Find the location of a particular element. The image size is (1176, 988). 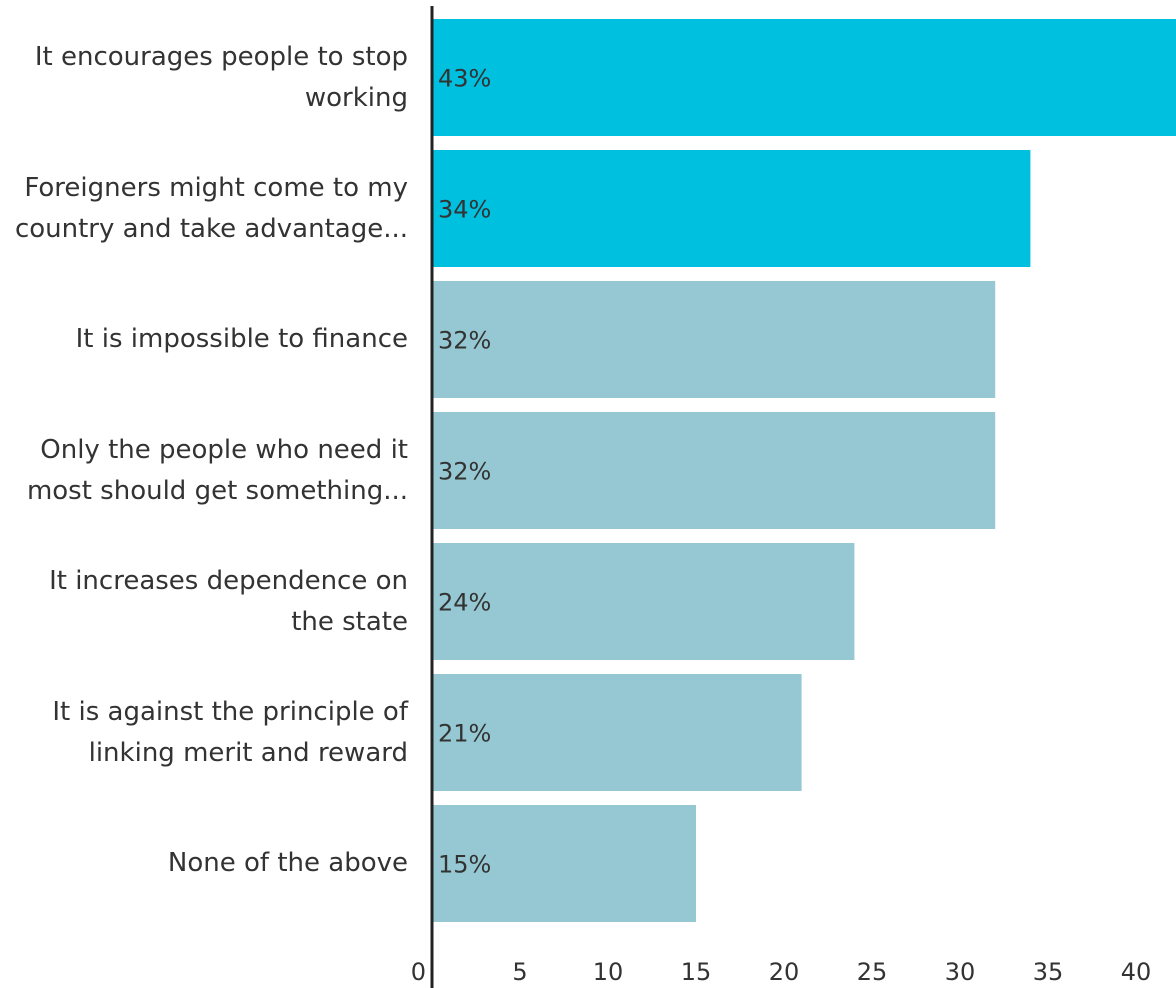

category-label-line: It is impossible to finance is located at coordinates (241, 339).